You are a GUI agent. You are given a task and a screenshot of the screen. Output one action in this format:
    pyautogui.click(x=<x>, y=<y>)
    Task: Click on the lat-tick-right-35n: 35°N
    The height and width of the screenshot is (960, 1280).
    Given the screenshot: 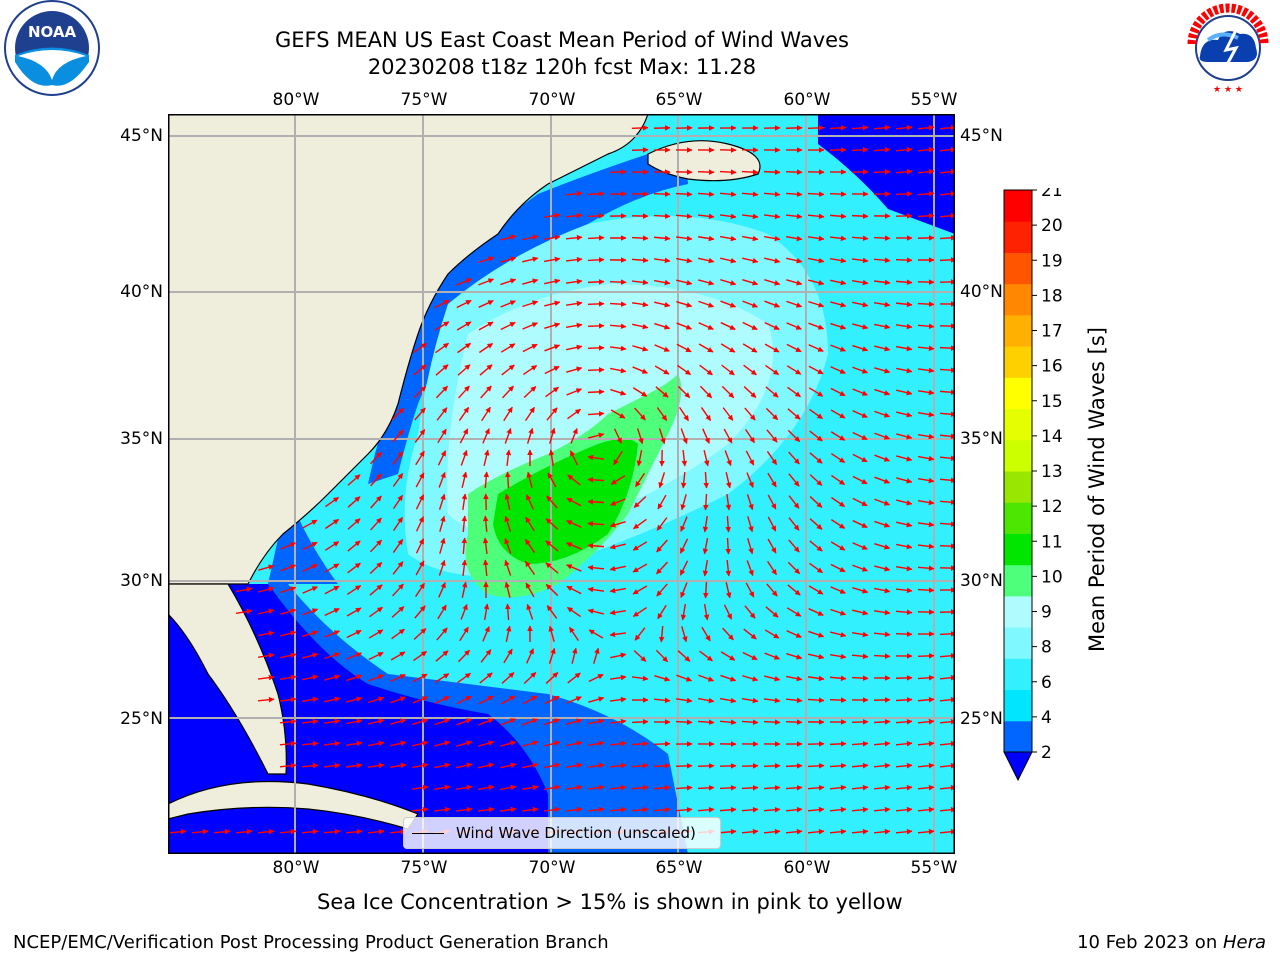 What is the action you would take?
    pyautogui.click(x=981, y=439)
    